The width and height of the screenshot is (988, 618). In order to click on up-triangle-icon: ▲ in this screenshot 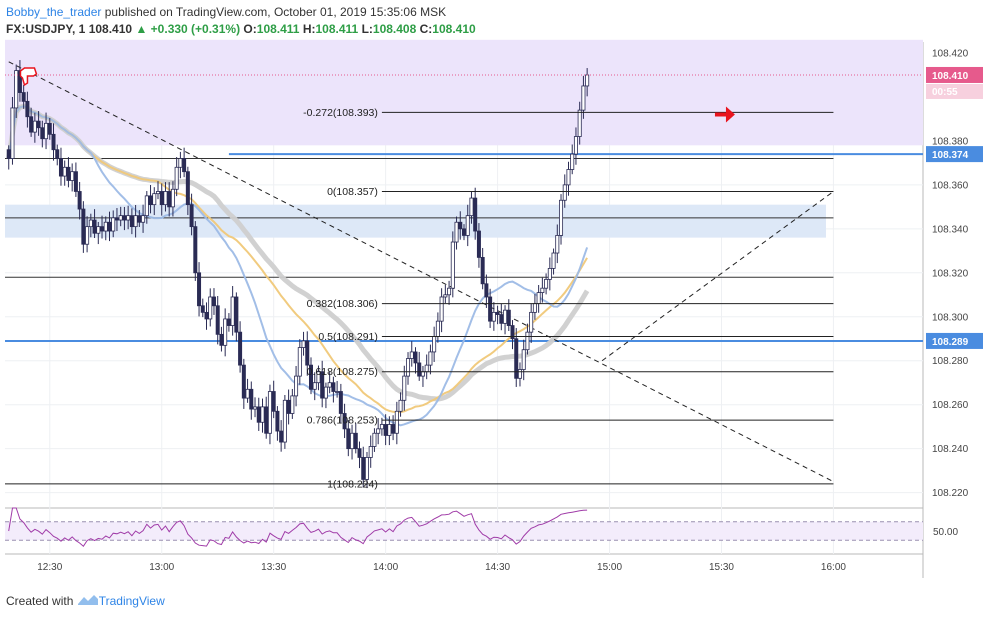, I will do `click(141, 29)`.